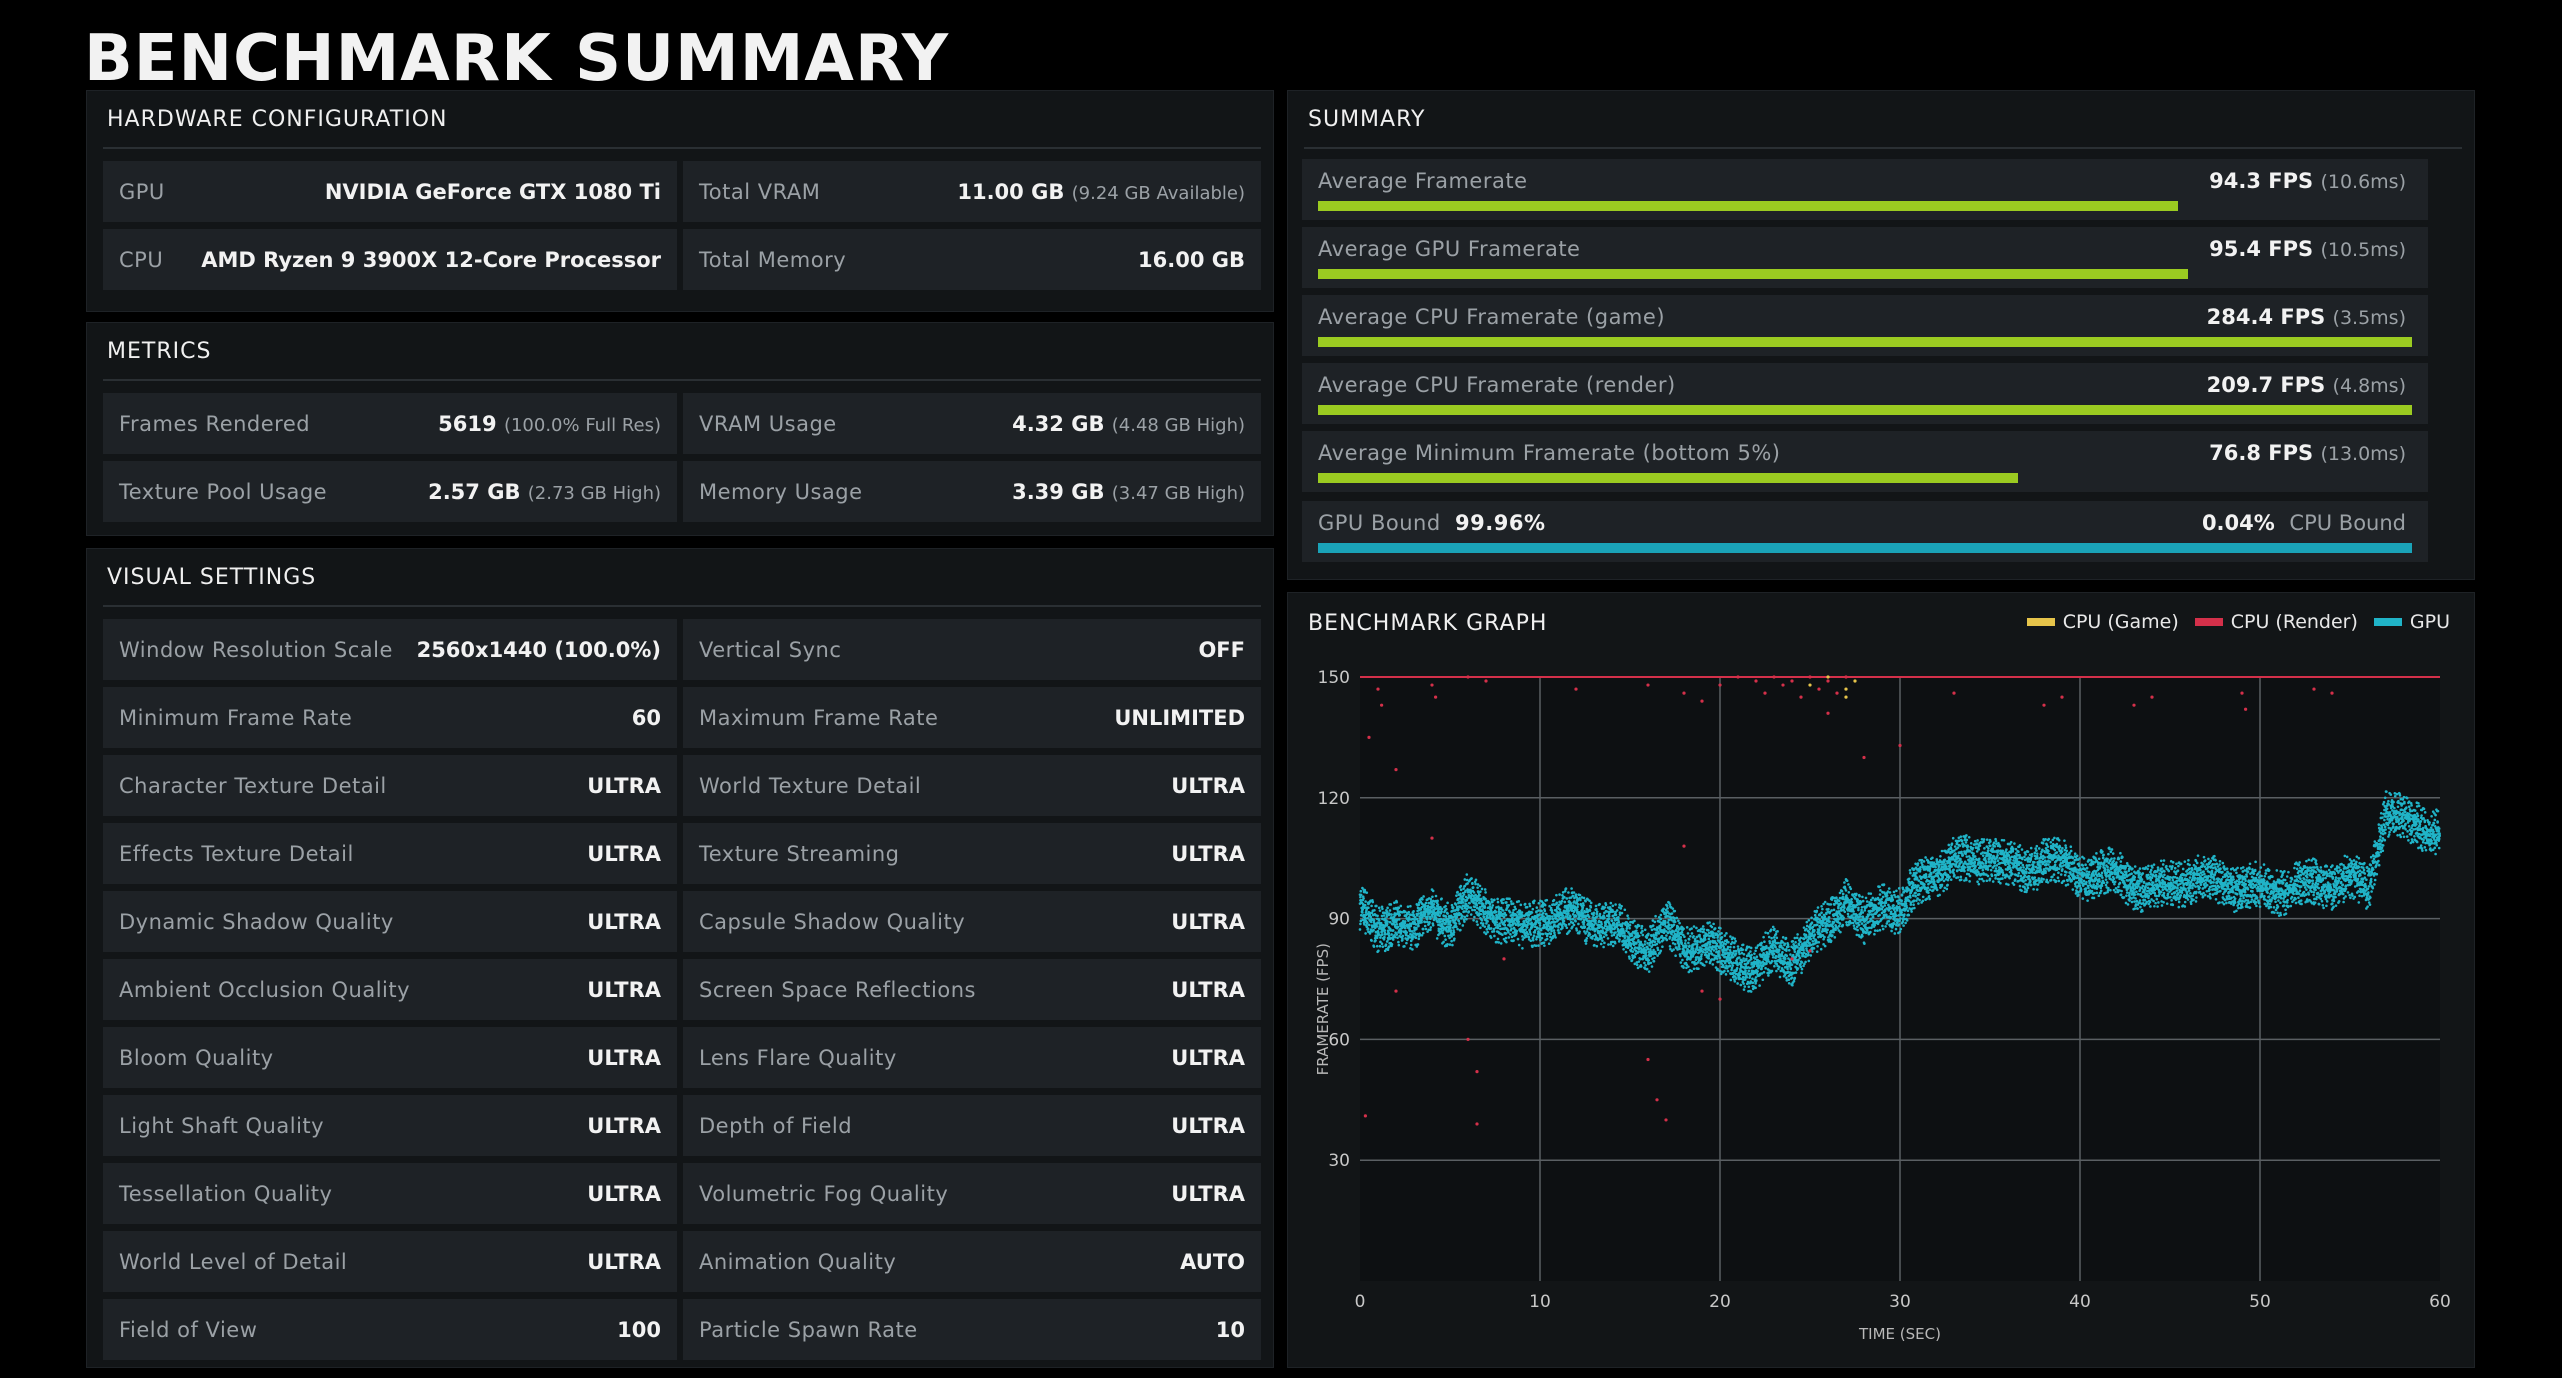  I want to click on row-label: Window Resolution Scale, so click(256, 649).